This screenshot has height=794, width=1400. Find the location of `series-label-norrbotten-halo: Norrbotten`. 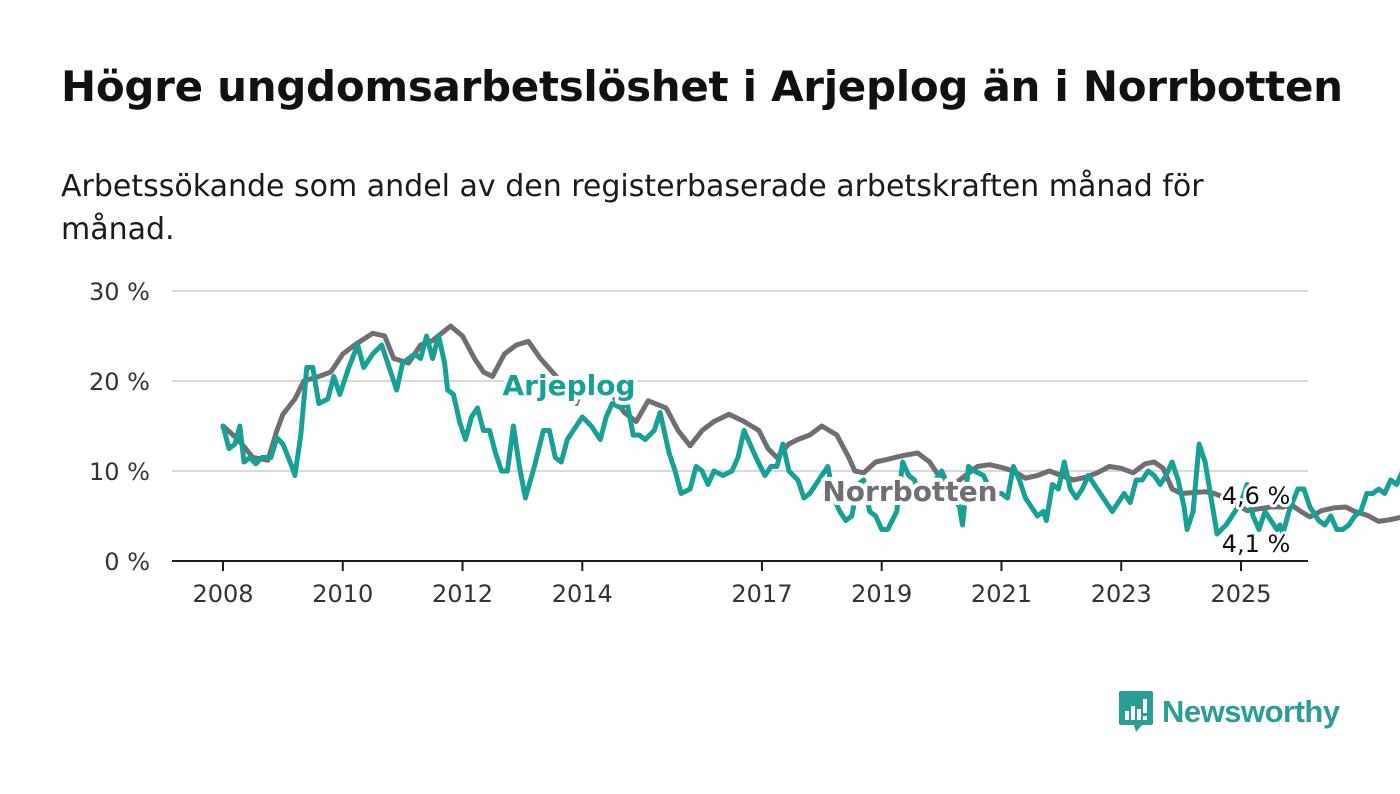

series-label-norrbotten-halo: Norrbotten is located at coordinates (909, 491).